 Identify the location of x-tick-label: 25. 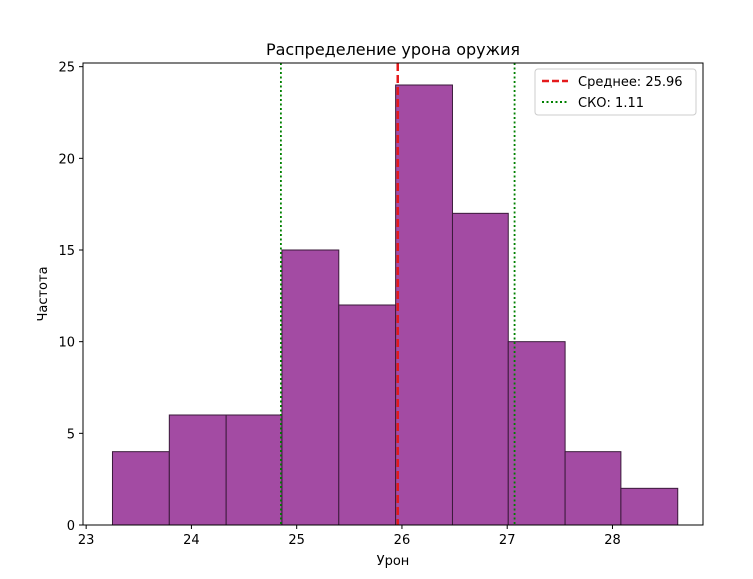
(296, 540).